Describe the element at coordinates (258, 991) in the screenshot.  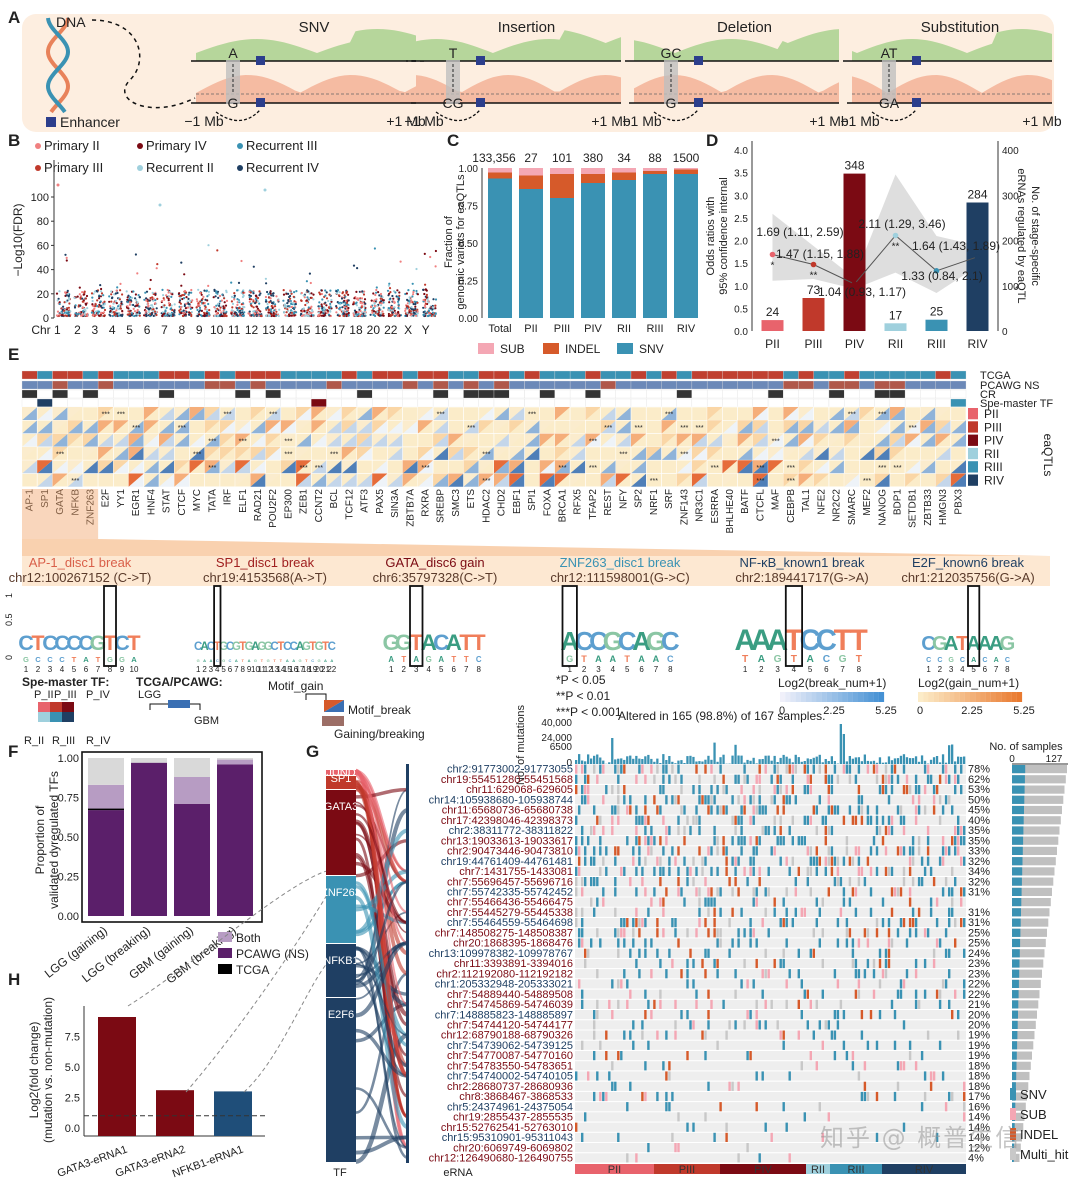
I see `h-connector` at that location.